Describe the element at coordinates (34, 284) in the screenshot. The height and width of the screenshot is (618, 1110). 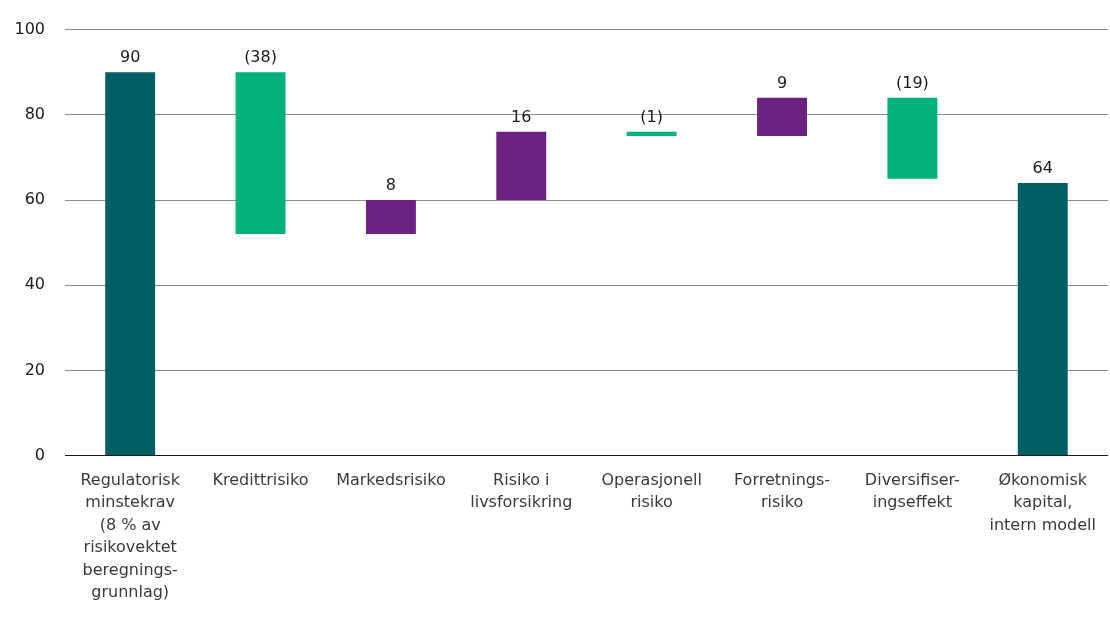
I see `y-tick-label: 40` at that location.